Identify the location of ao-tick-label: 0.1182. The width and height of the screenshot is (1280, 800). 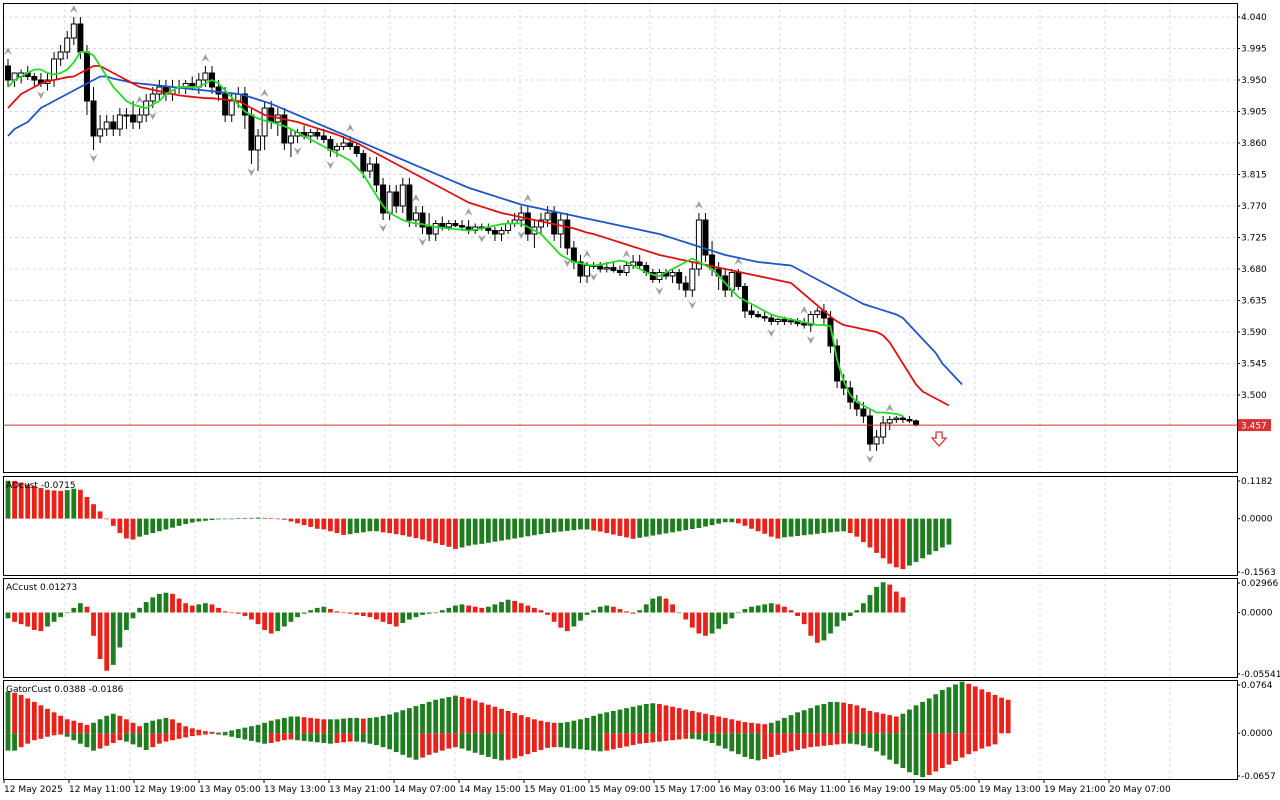
(1257, 482).